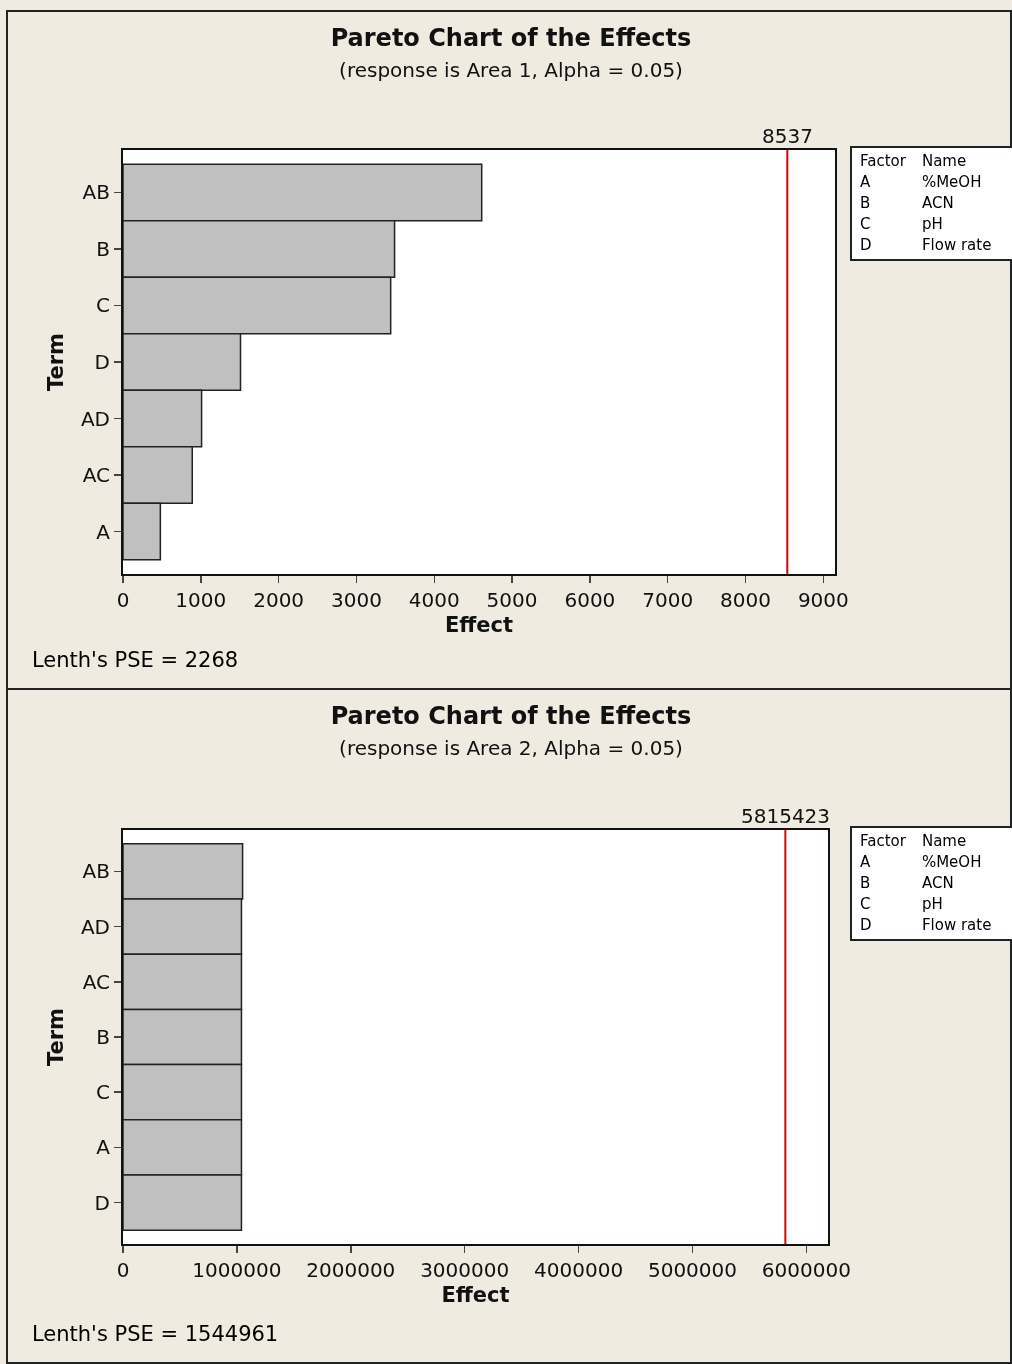 This screenshot has width=1012, height=1364. Describe the element at coordinates (590, 600) in the screenshot. I see `x-tick-label: 6000` at that location.